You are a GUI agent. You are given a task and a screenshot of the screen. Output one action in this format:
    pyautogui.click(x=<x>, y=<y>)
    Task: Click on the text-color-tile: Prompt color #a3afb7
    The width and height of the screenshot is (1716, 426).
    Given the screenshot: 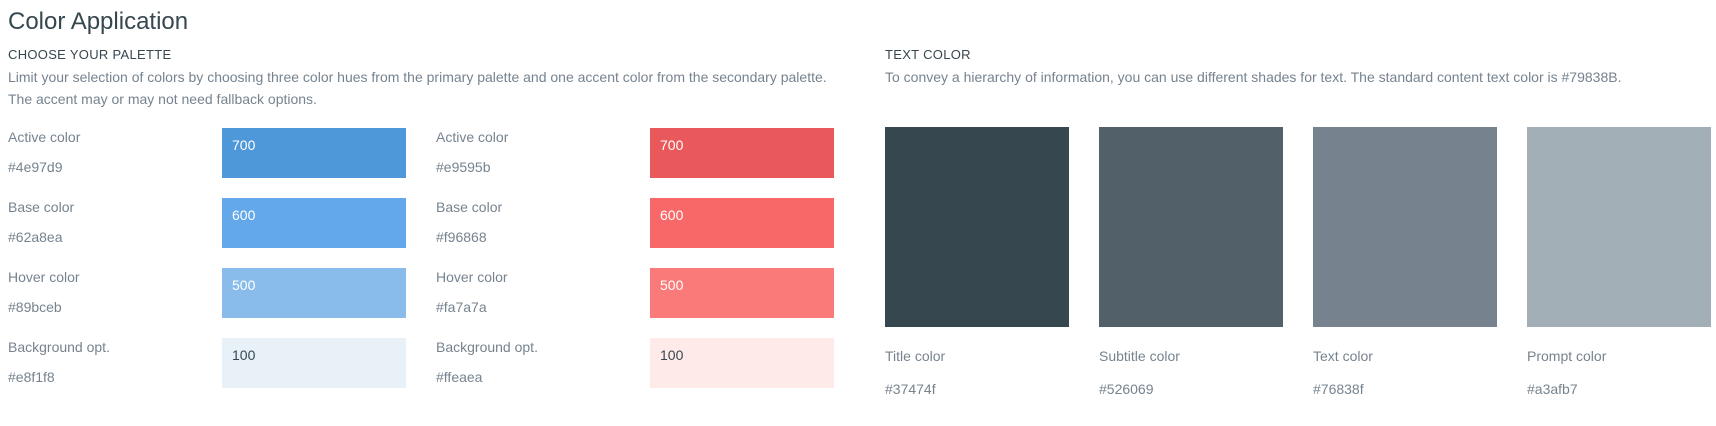 What is the action you would take?
    pyautogui.click(x=1619, y=262)
    